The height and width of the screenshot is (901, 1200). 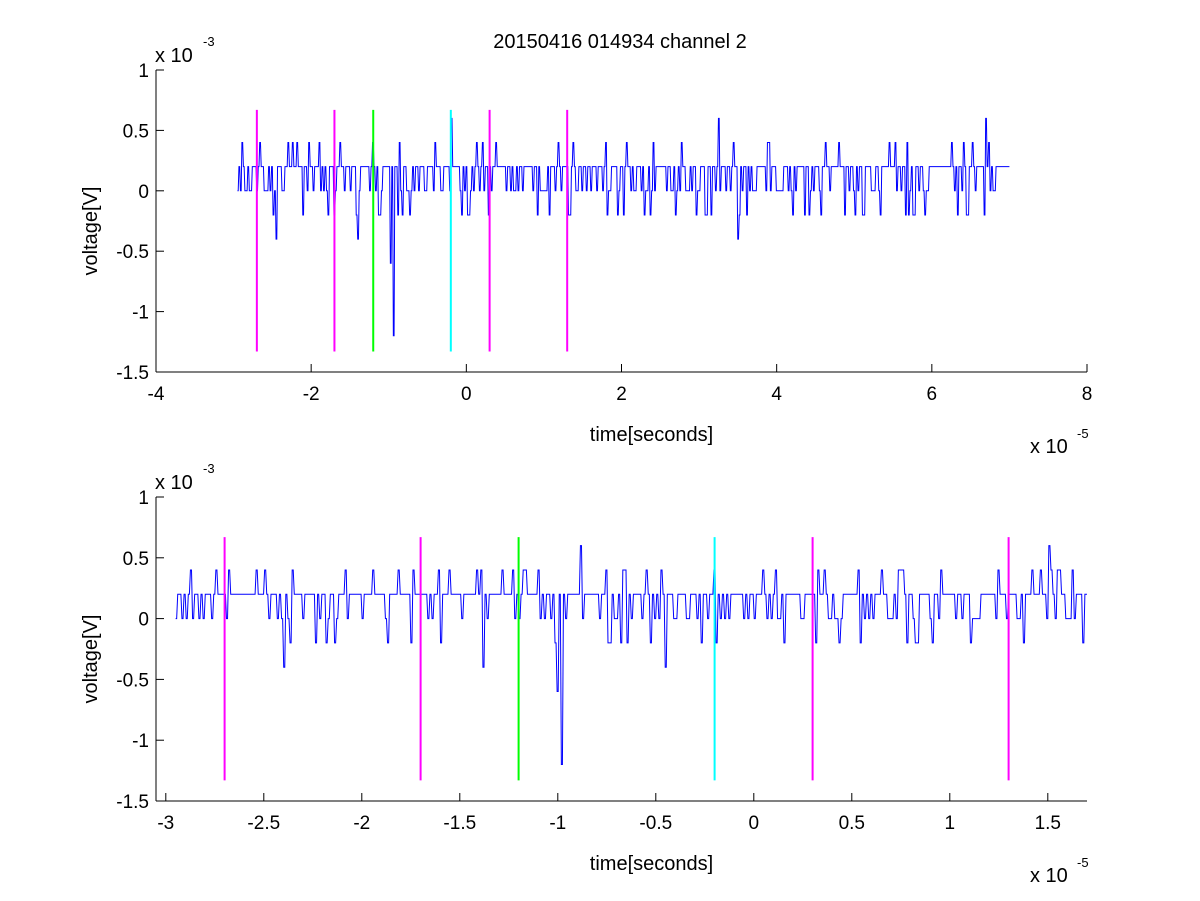 I want to click on x-tick-label: -1, so click(x=557, y=823).